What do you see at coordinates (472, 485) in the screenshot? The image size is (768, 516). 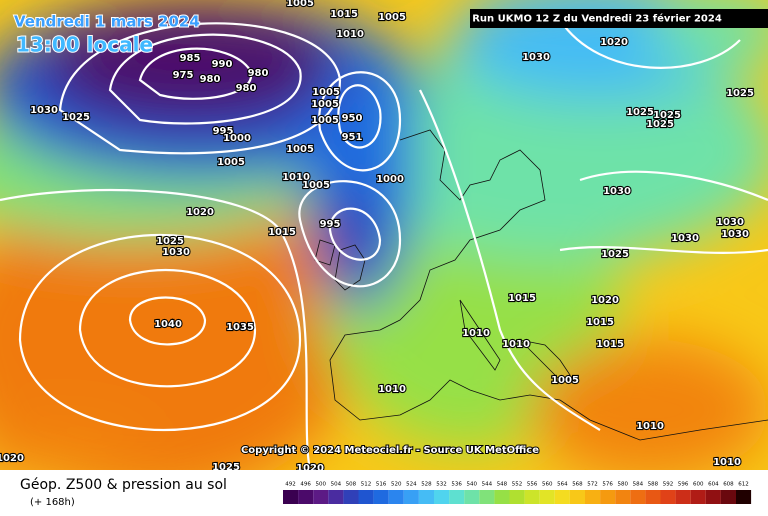 I see `scale-label: 540` at bounding box center [472, 485].